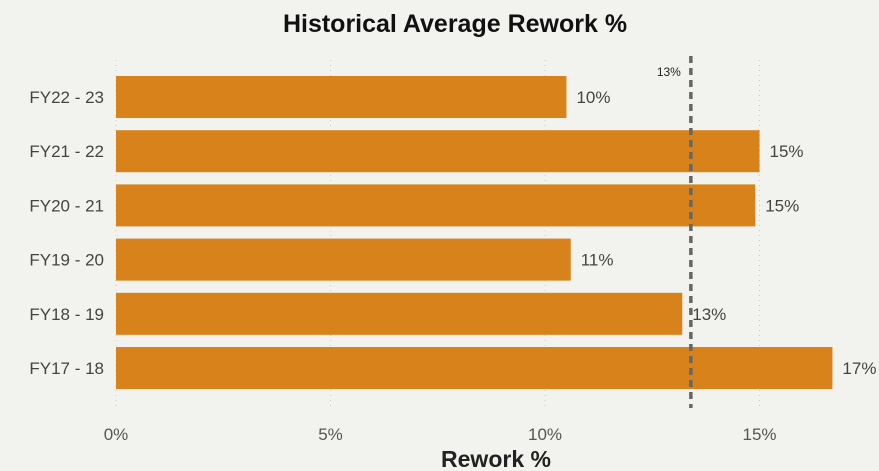 Image resolution: width=879 pixels, height=471 pixels. Describe the element at coordinates (330, 434) in the screenshot. I see `x-tick-label: 5%` at that location.